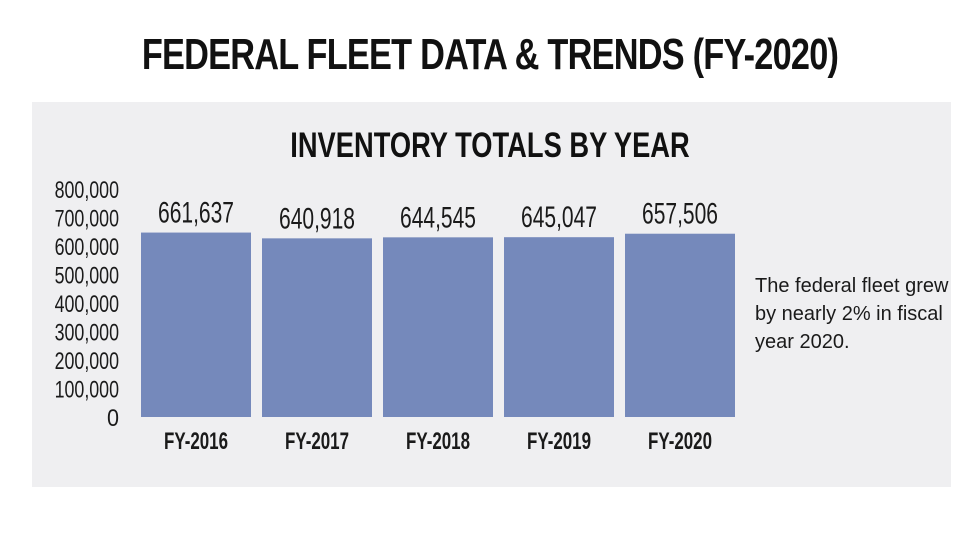  What do you see at coordinates (196, 441) in the screenshot?
I see `x-tick-label: FY-2016` at bounding box center [196, 441].